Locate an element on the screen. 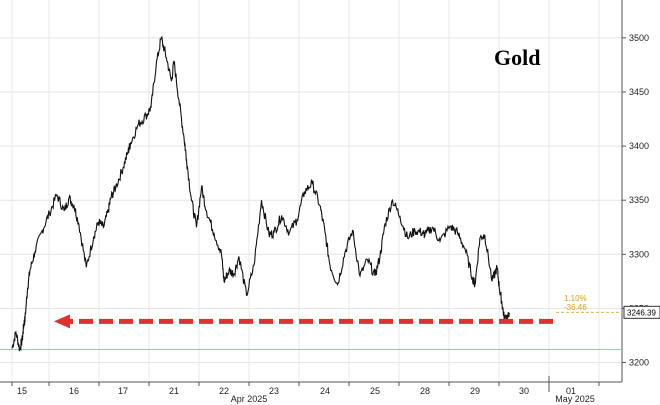  x-tick-label: 28 is located at coordinates (425, 391).